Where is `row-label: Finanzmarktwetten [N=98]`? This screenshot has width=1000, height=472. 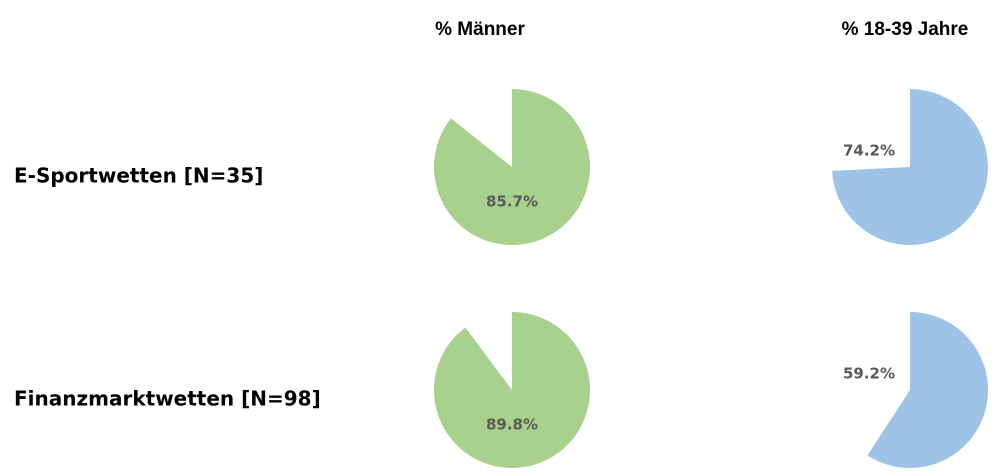 row-label: Finanzmarktwetten [N=98] is located at coordinates (167, 399).